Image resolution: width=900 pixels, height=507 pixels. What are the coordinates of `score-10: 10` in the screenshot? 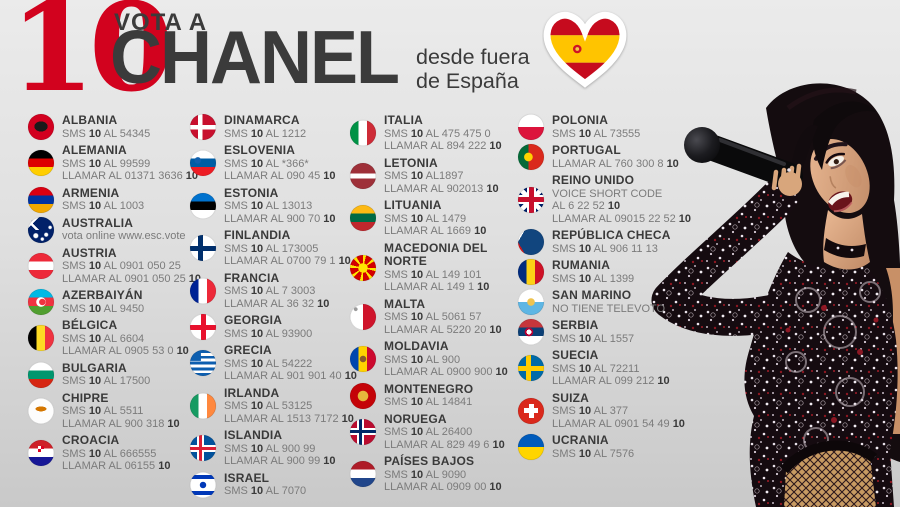 It's located at (92, 59).